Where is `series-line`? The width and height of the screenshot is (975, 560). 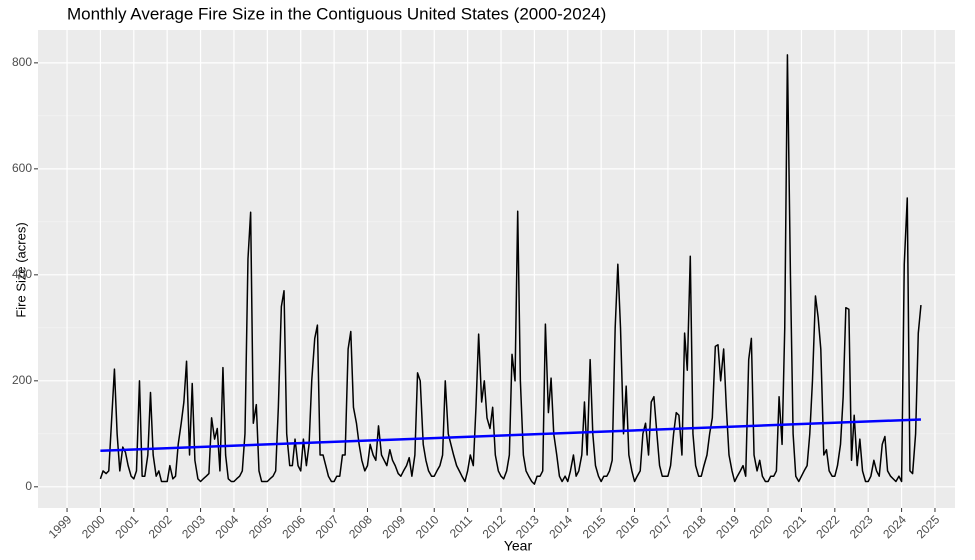
series-line is located at coordinates (510, 435).